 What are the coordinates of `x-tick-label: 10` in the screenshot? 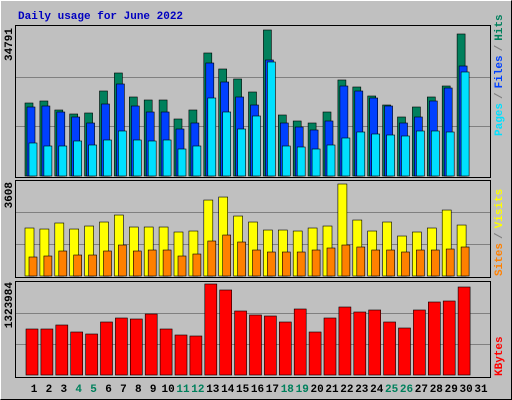 It's located at (167, 390).